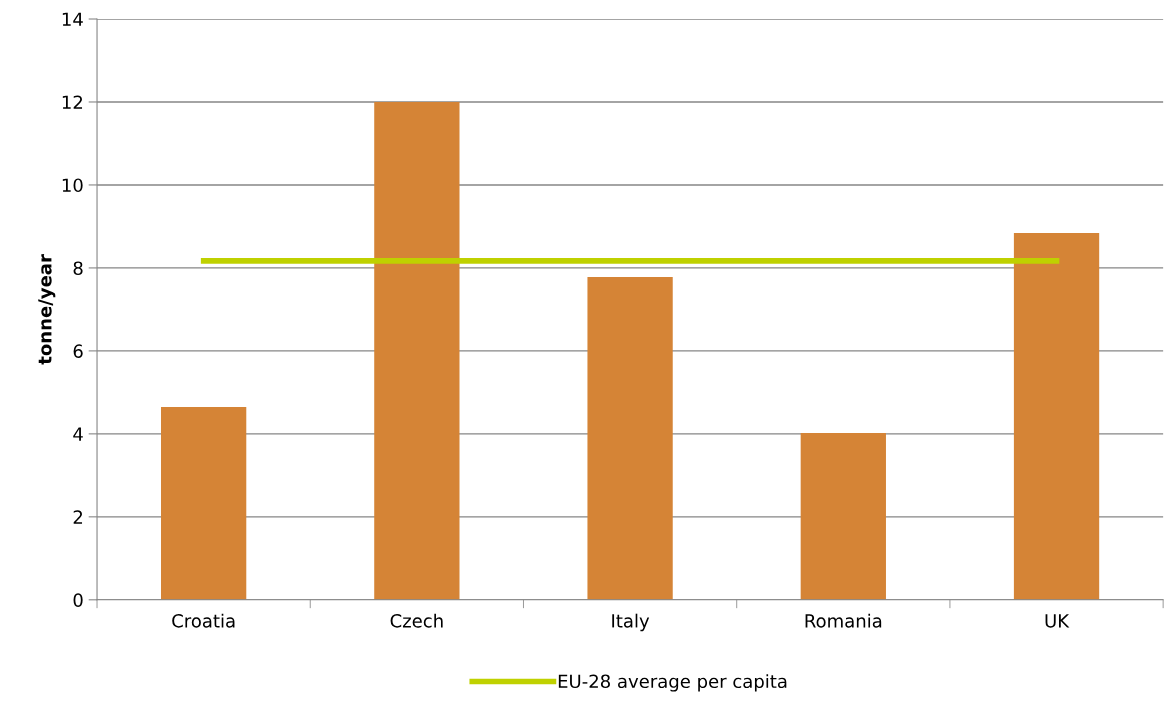 This screenshot has height=704, width=1169. I want to click on y-tick-label: 4, so click(78, 434).